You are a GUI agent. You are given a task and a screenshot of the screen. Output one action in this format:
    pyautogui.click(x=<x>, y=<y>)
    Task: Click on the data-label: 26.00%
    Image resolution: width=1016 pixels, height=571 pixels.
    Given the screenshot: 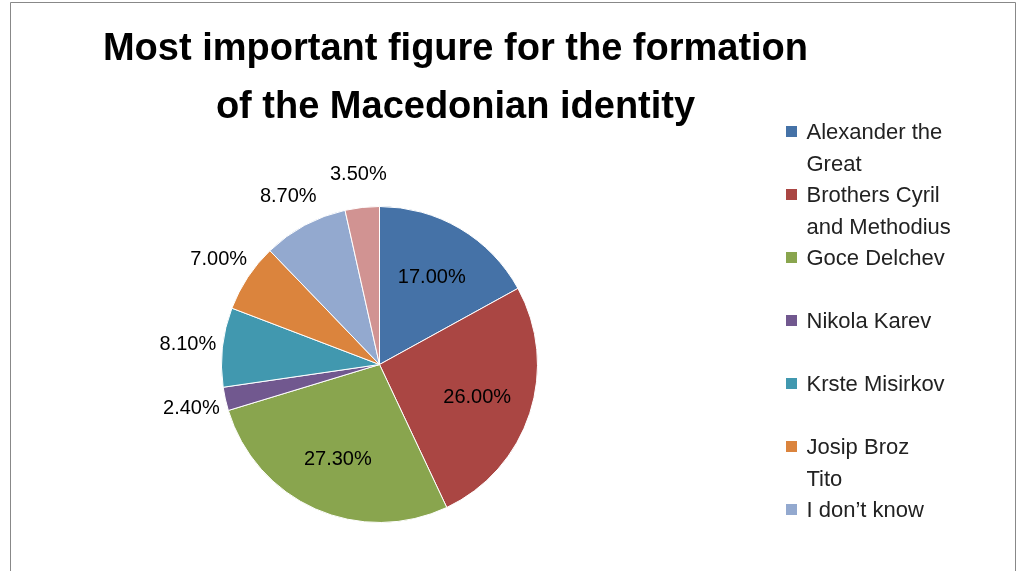 What is the action you would take?
    pyautogui.click(x=477, y=396)
    